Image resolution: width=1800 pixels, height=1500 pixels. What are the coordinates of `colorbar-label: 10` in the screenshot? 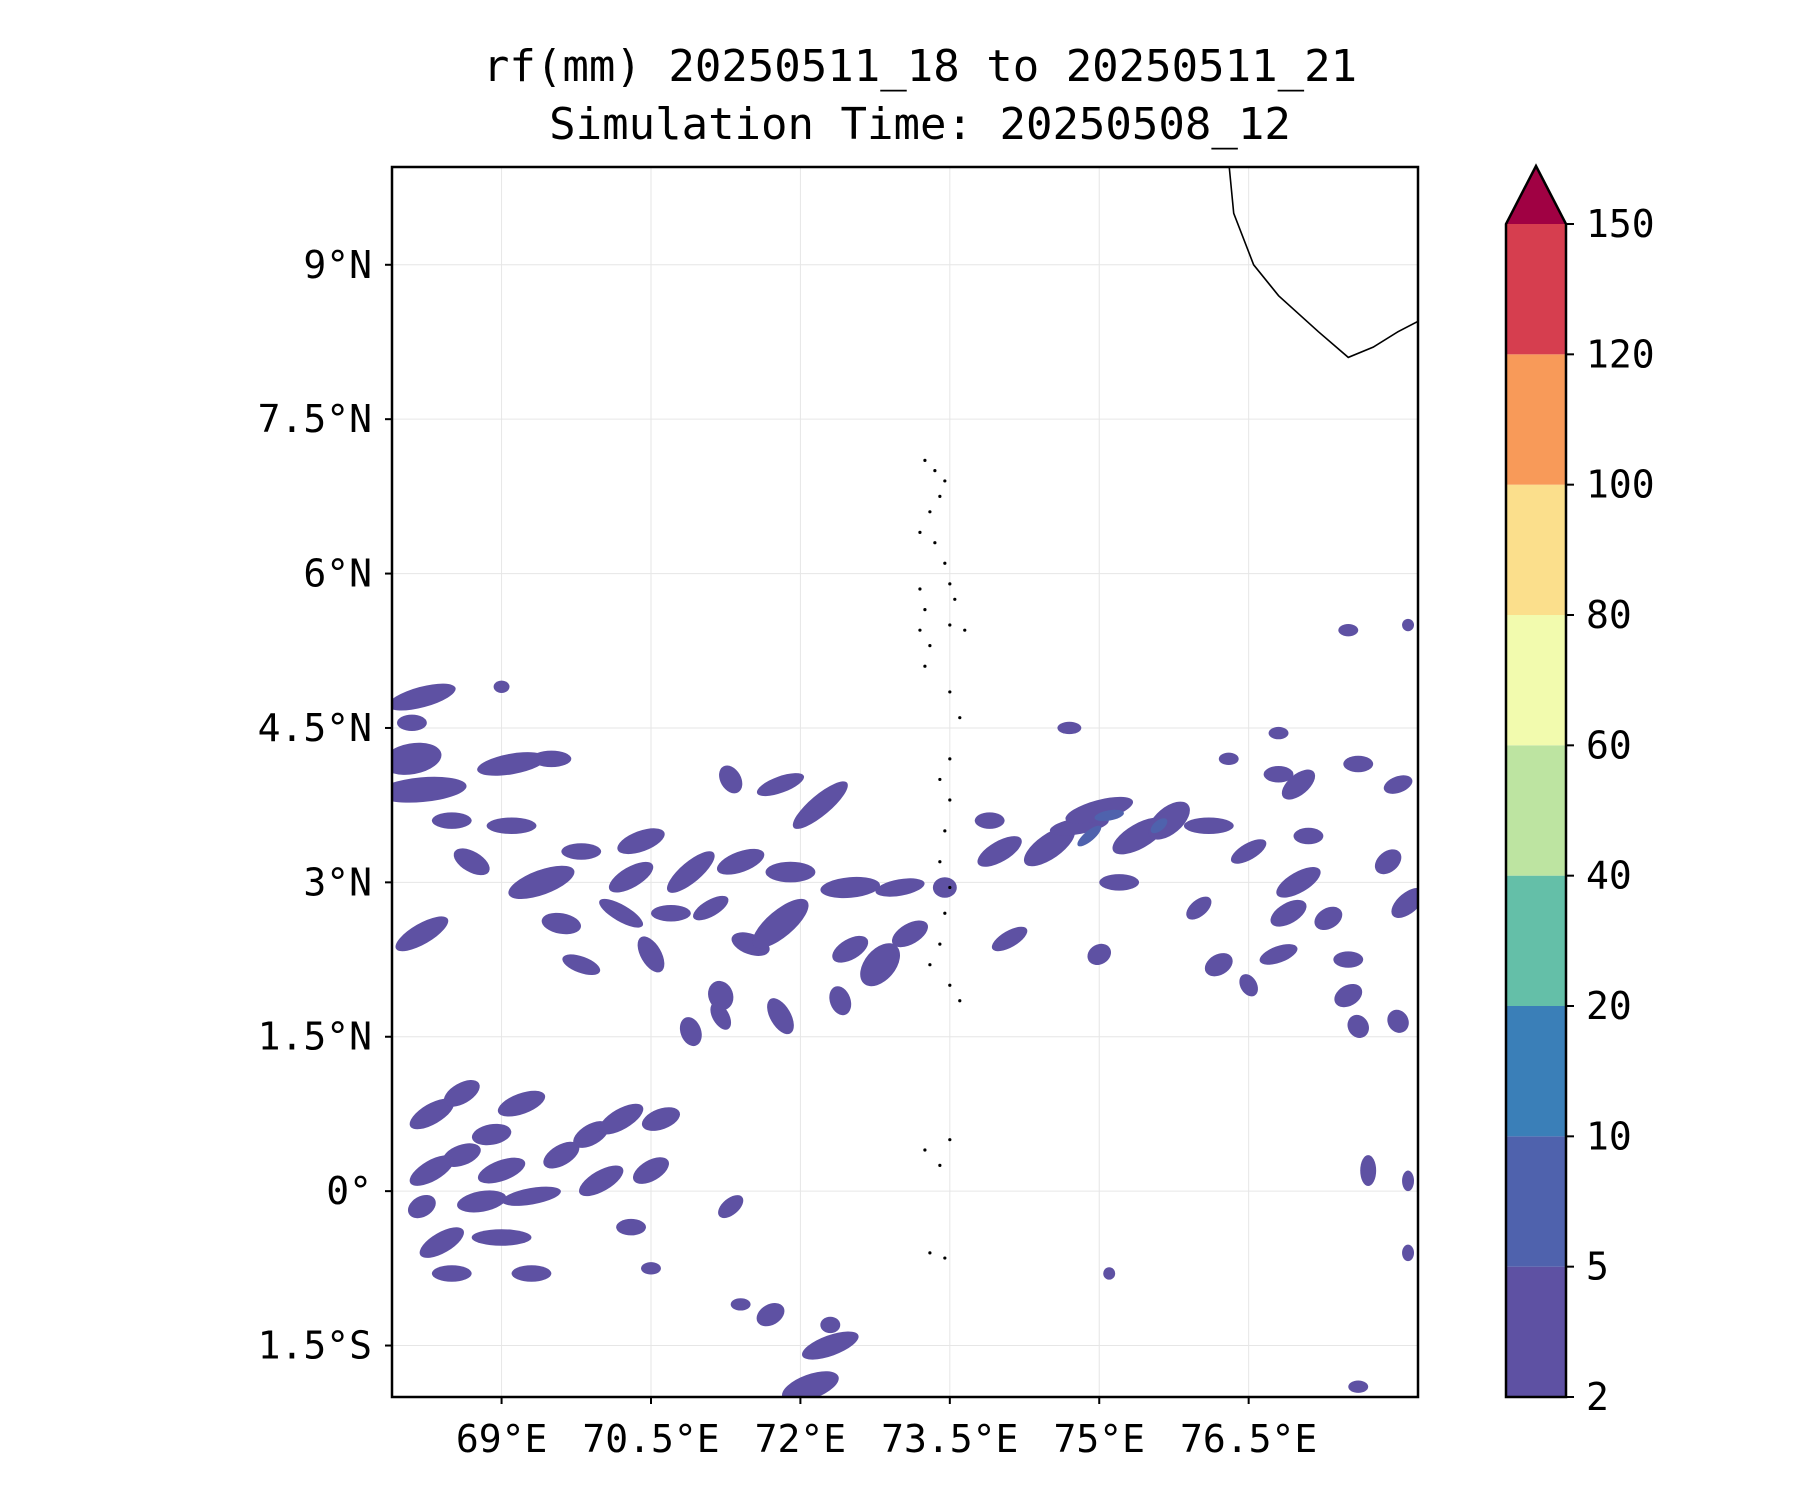 It's located at (1609, 1136).